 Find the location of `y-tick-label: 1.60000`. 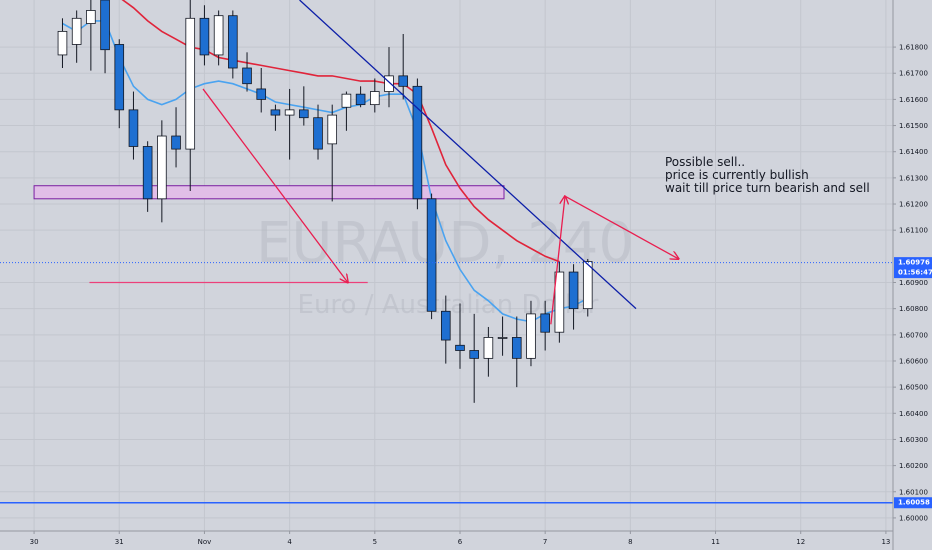

y-tick-label: 1.60000 is located at coordinates (913, 518).